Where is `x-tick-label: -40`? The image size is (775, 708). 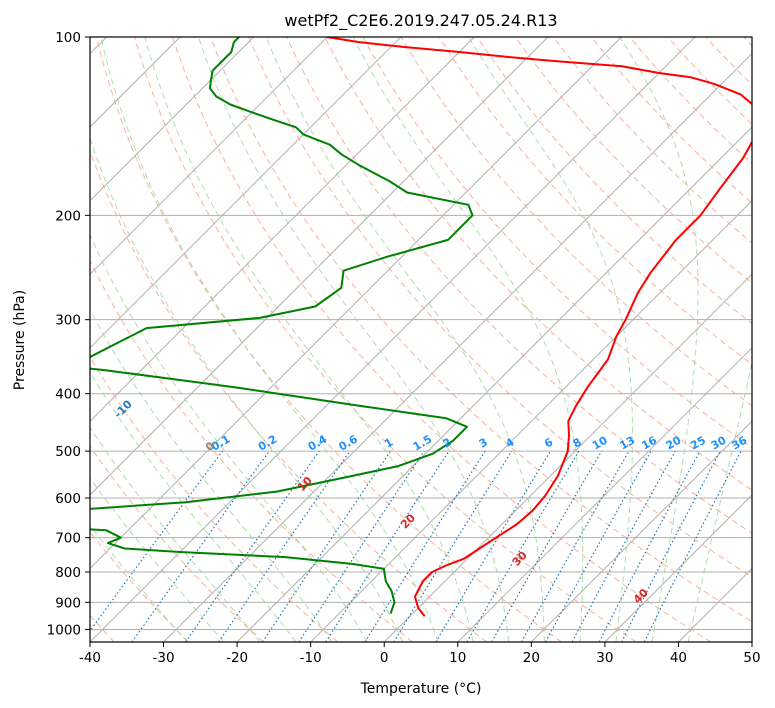 x-tick-label: -40 is located at coordinates (90, 658).